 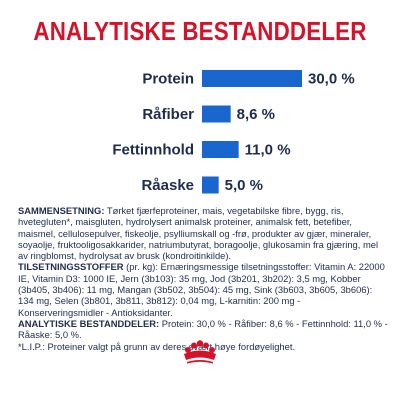 What do you see at coordinates (61, 210) in the screenshot?
I see `ingredients-heading: SAMMENSETNING:` at bounding box center [61, 210].